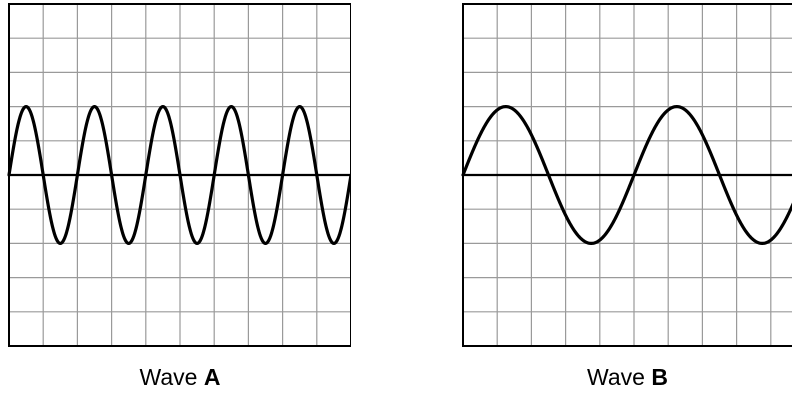  What do you see at coordinates (168, 377) in the screenshot?
I see `wave-a-label-prefix: Wave` at bounding box center [168, 377].